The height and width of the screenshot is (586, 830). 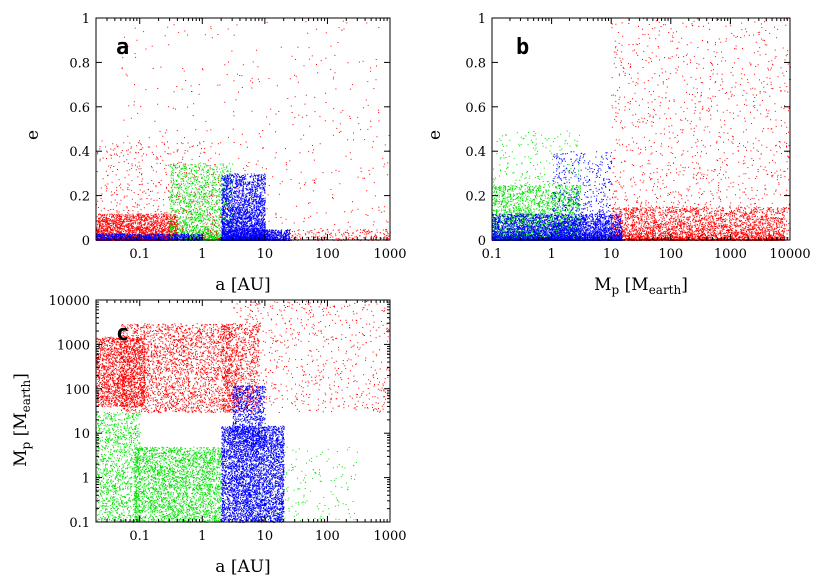 I want to click on panel-b-frame, so click(x=641, y=129).